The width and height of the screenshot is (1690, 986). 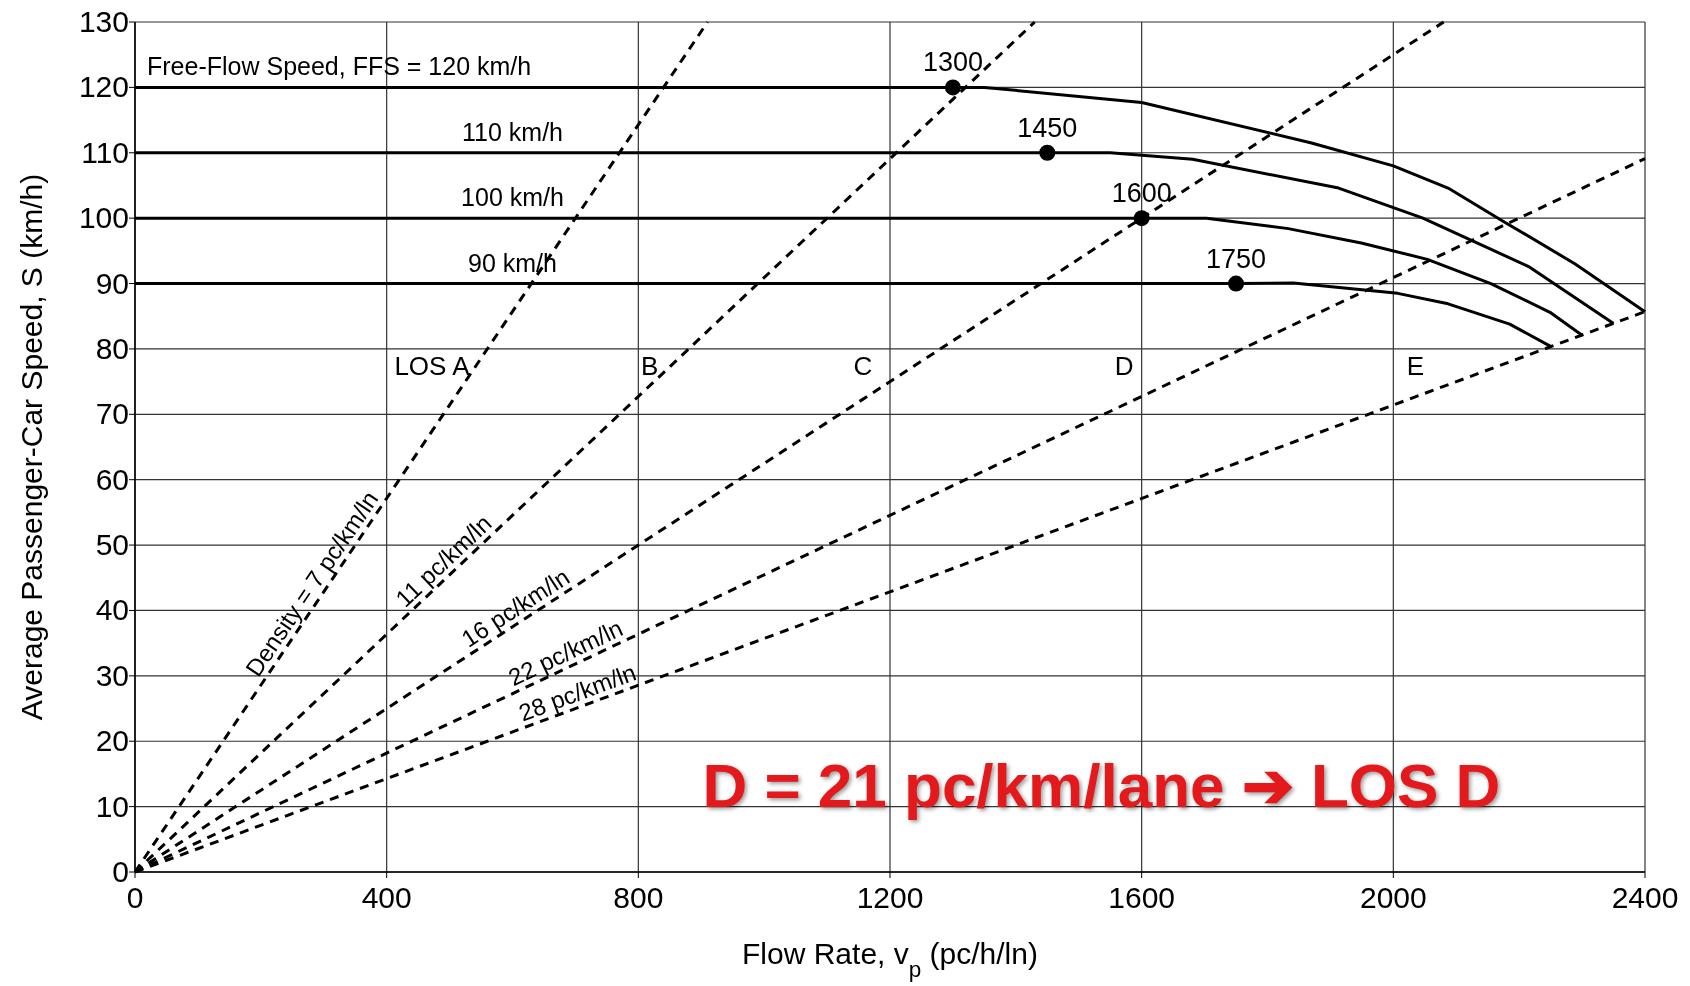 I want to click on y-tick-label: 0, so click(x=120, y=871).